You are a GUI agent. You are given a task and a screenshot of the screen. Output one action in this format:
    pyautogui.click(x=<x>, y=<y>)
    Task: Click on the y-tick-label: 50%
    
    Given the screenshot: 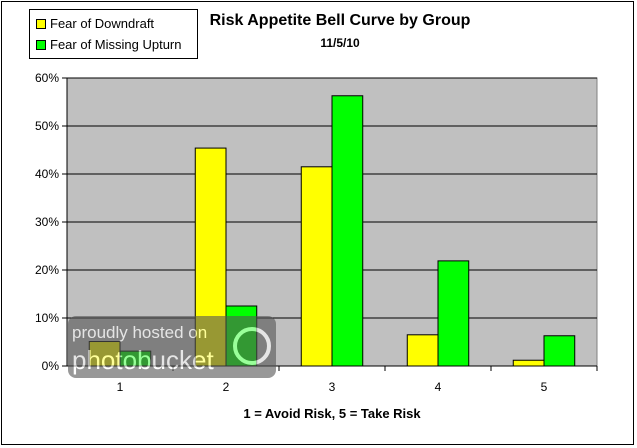 What is the action you would take?
    pyautogui.click(x=47, y=126)
    